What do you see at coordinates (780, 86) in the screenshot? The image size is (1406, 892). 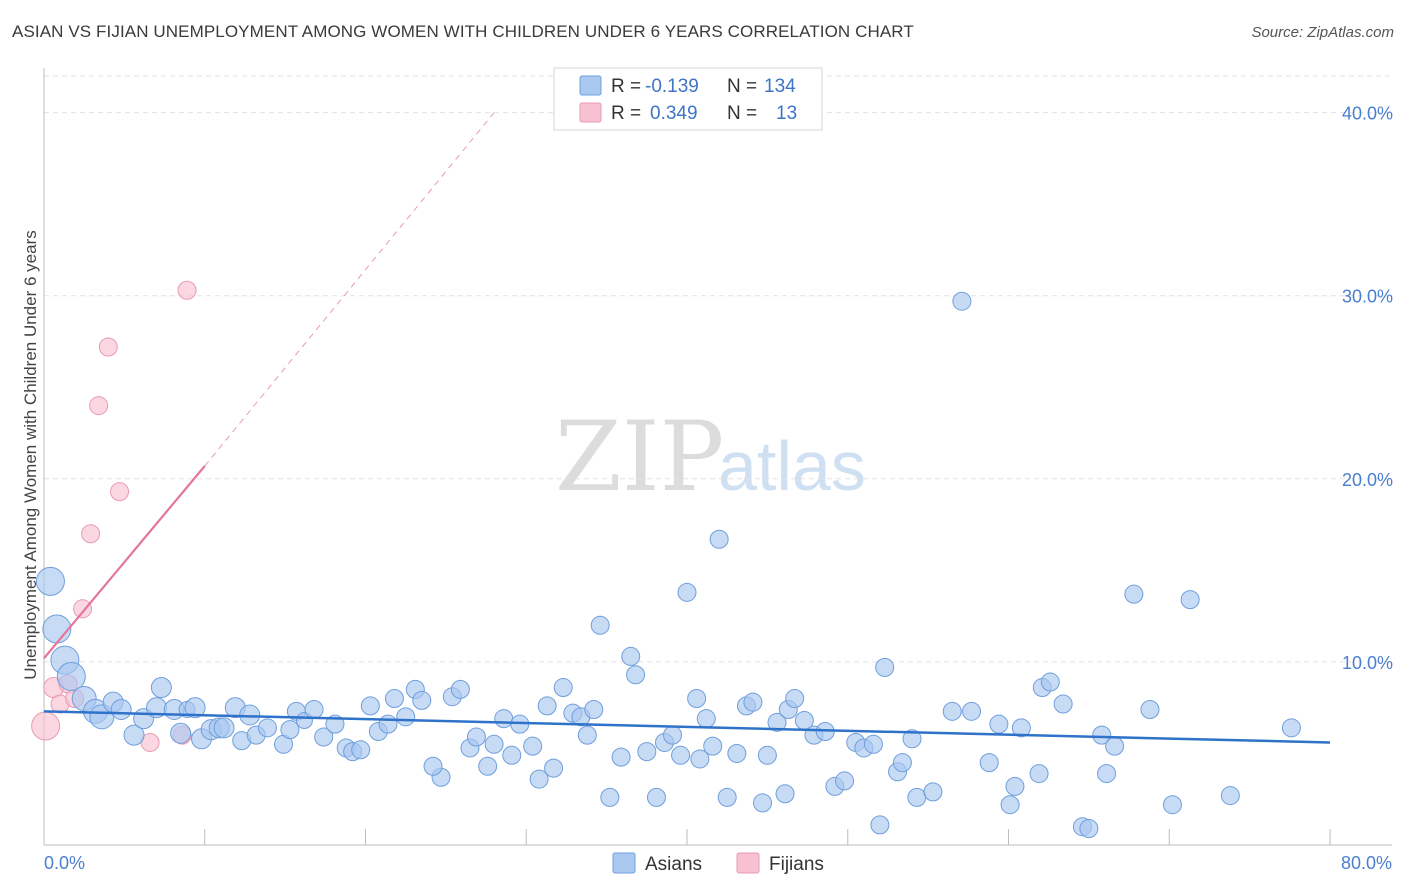 I see `legend-n-value-asians: 134` at bounding box center [780, 86].